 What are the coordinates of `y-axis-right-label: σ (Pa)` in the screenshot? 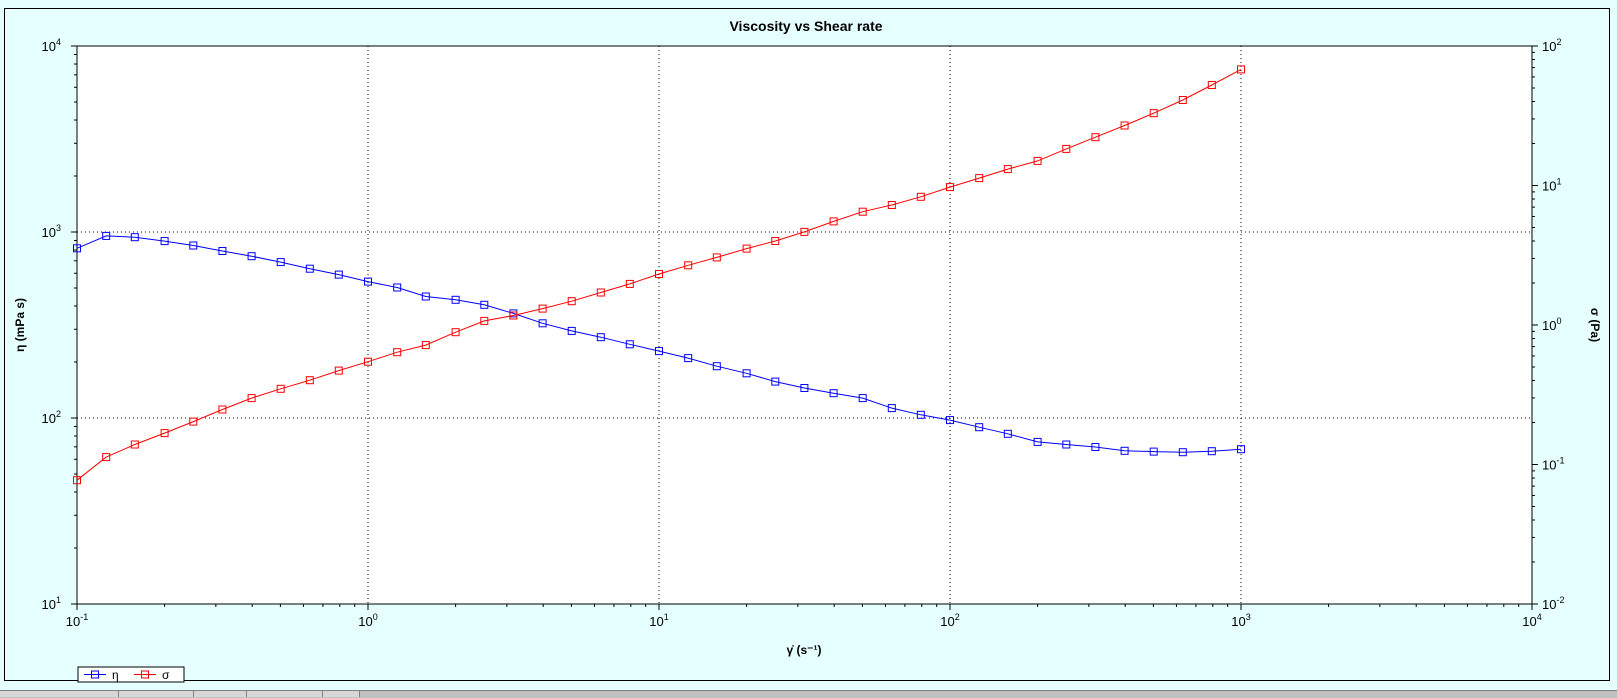 It's located at (1595, 325).